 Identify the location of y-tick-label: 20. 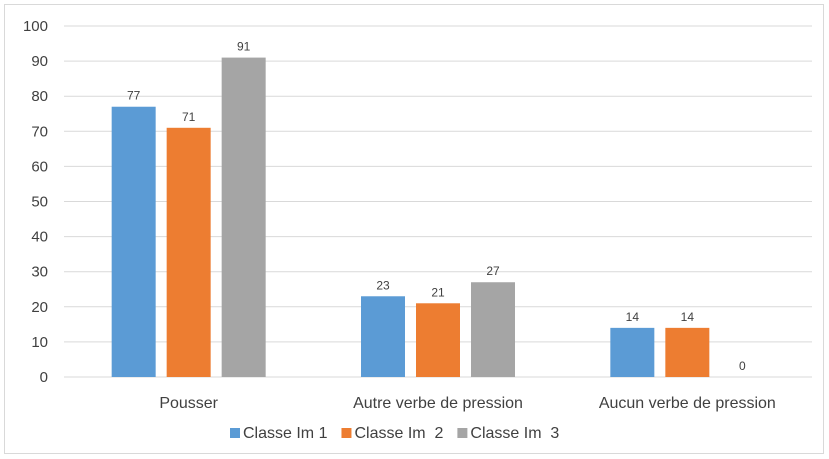
(39, 307).